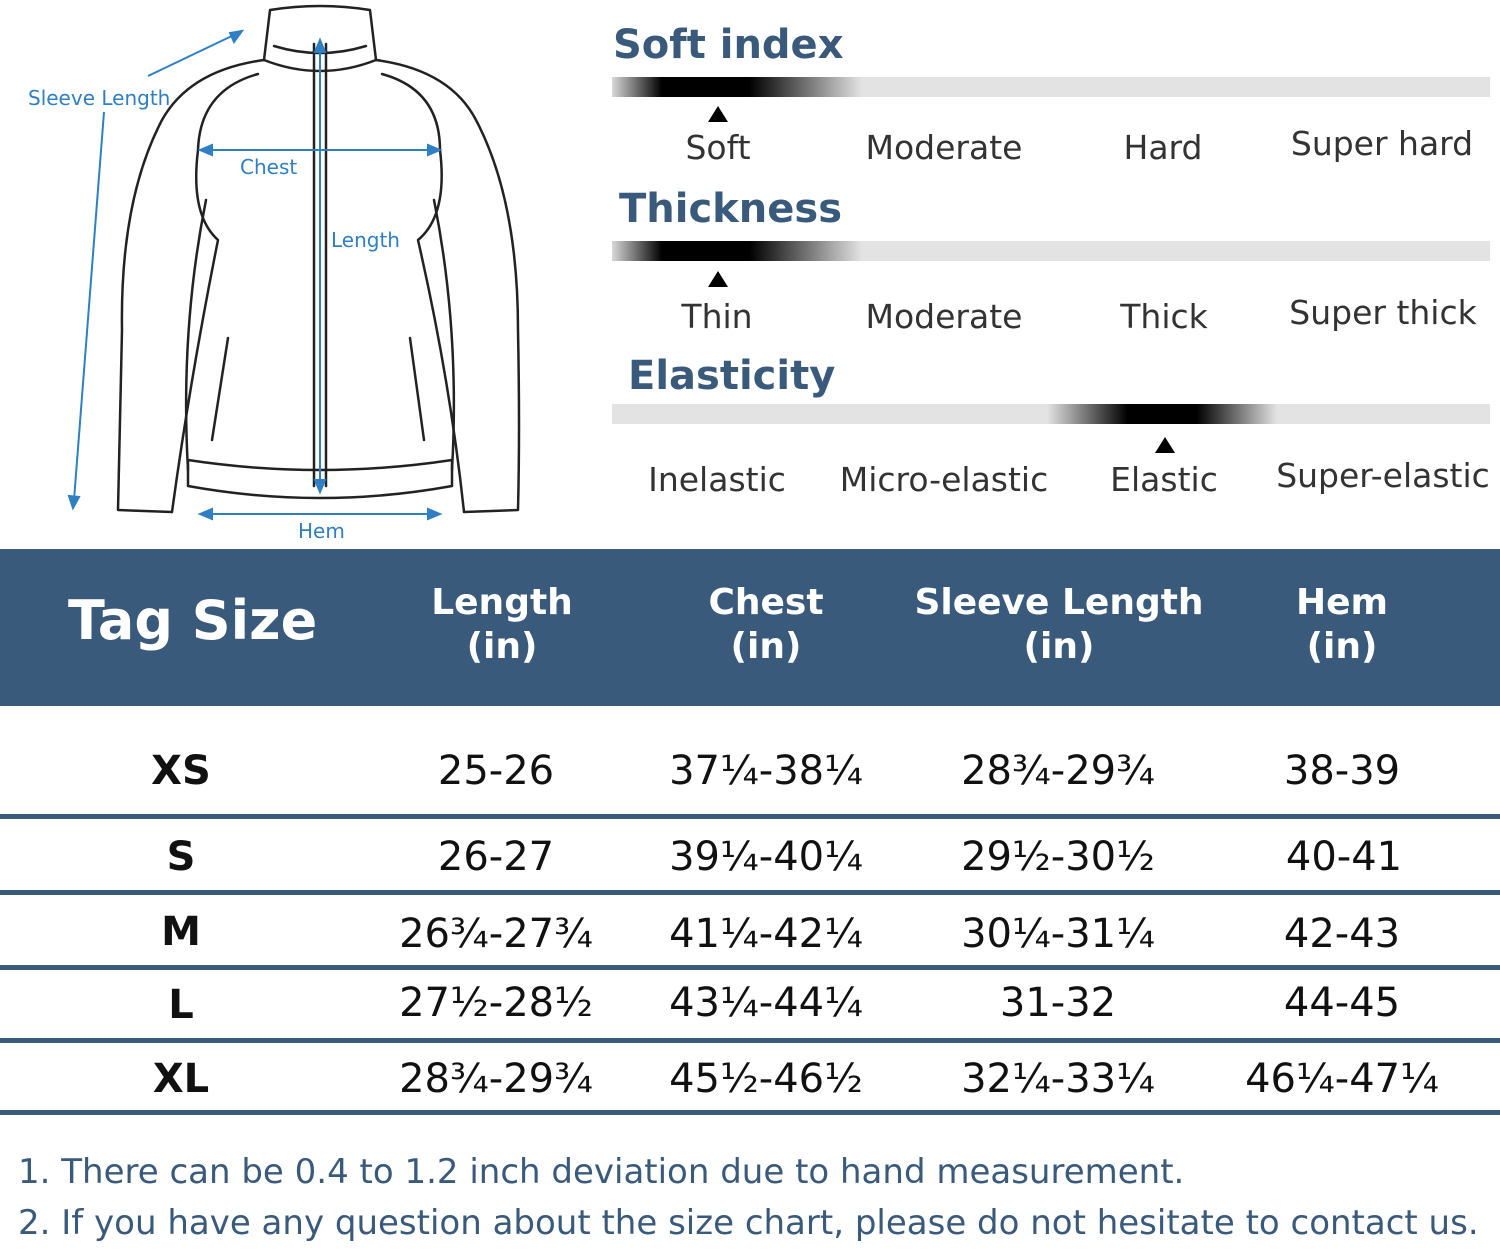 The height and width of the screenshot is (1250, 1500). Describe the element at coordinates (496, 934) in the screenshot. I see `length-cell: 26¾-27¾` at that location.